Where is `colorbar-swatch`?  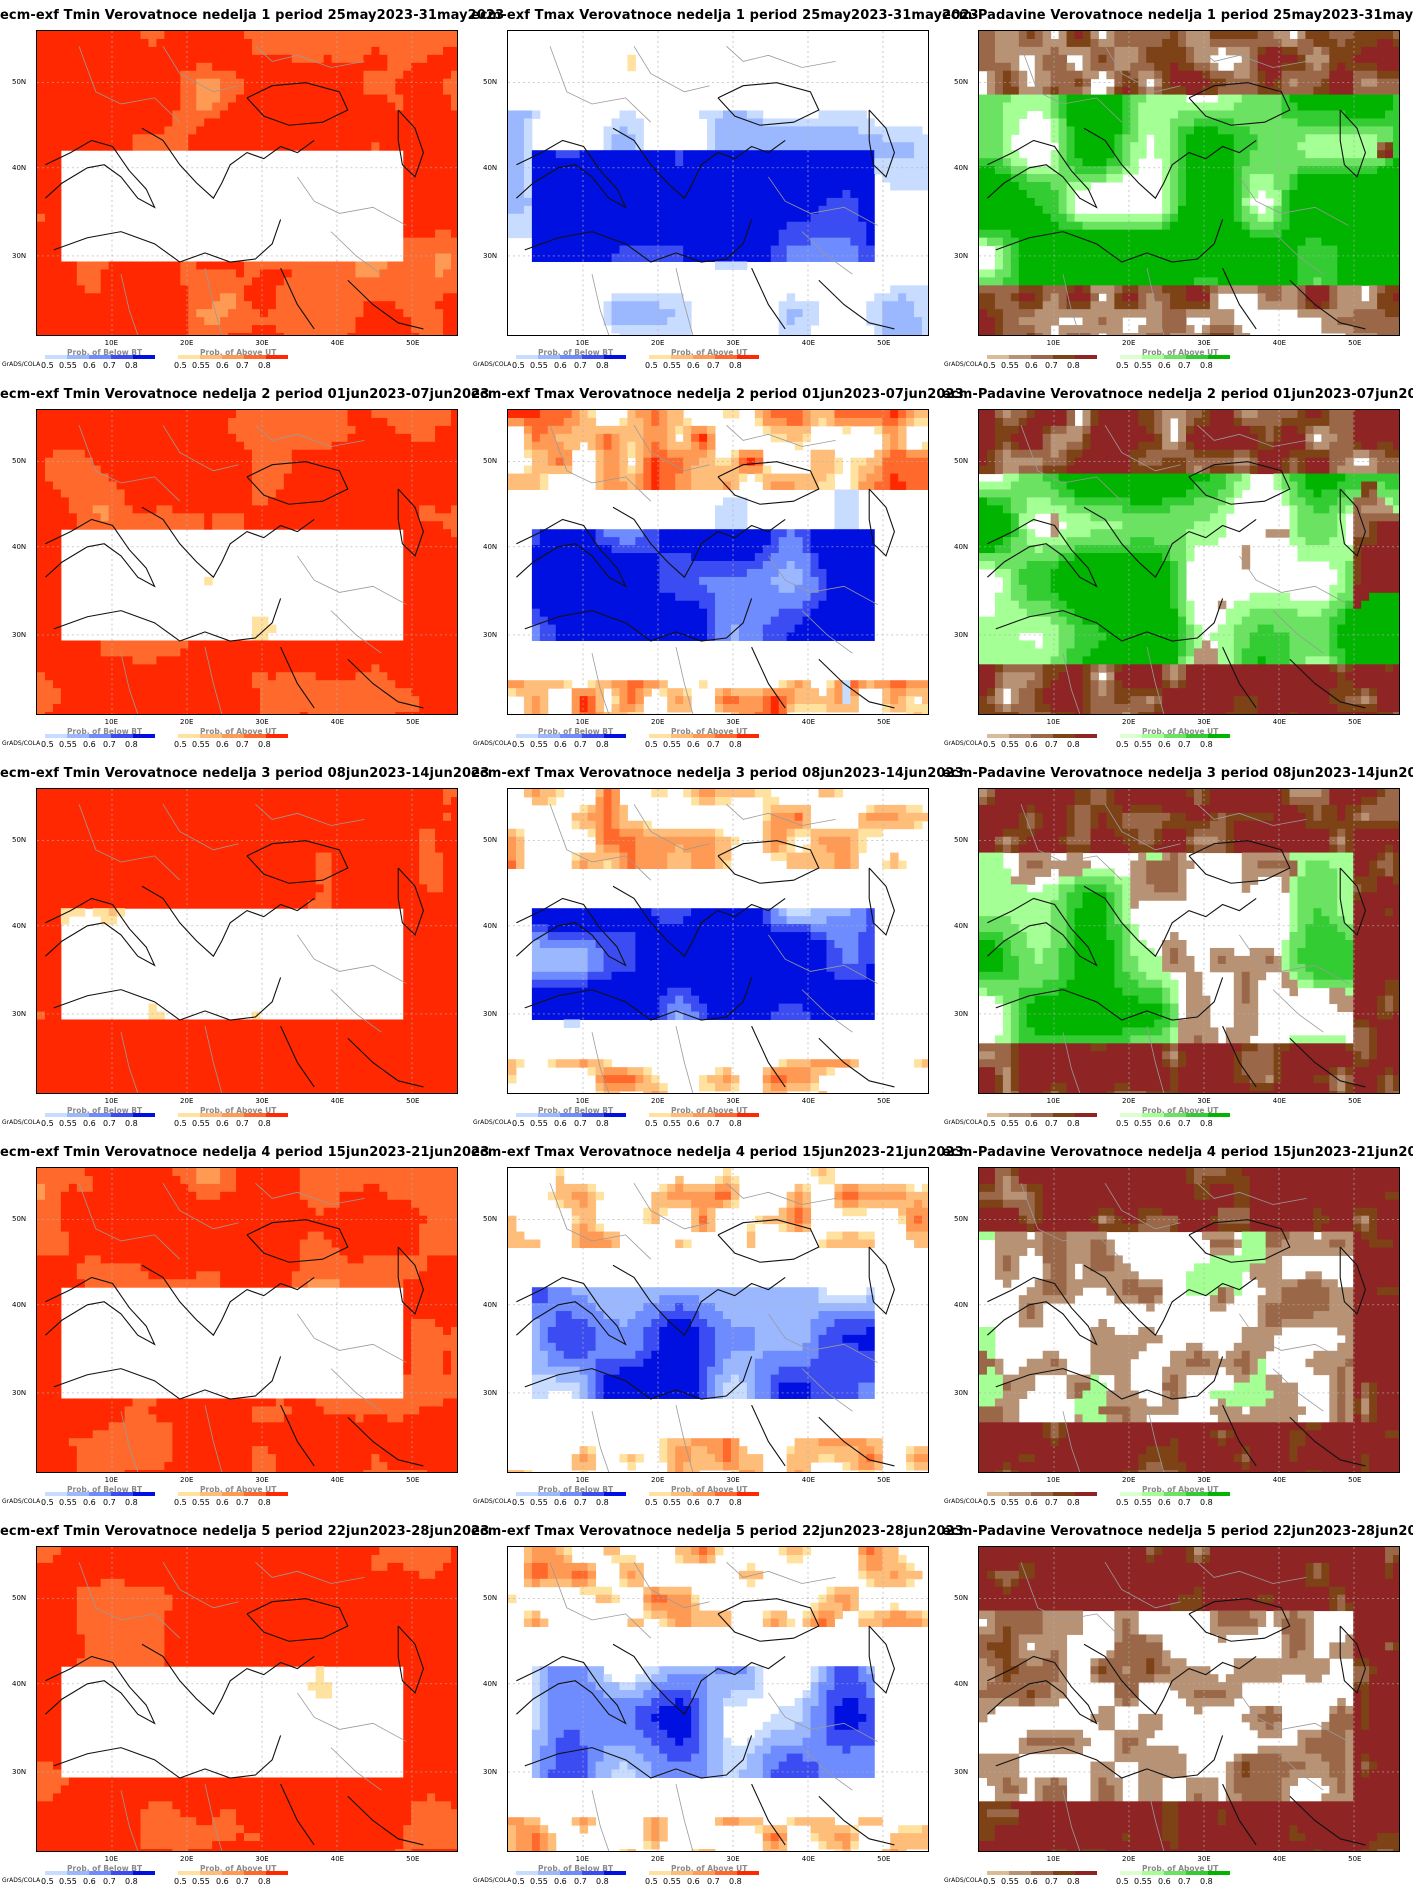
colorbar-swatch is located at coordinates (233, 357).